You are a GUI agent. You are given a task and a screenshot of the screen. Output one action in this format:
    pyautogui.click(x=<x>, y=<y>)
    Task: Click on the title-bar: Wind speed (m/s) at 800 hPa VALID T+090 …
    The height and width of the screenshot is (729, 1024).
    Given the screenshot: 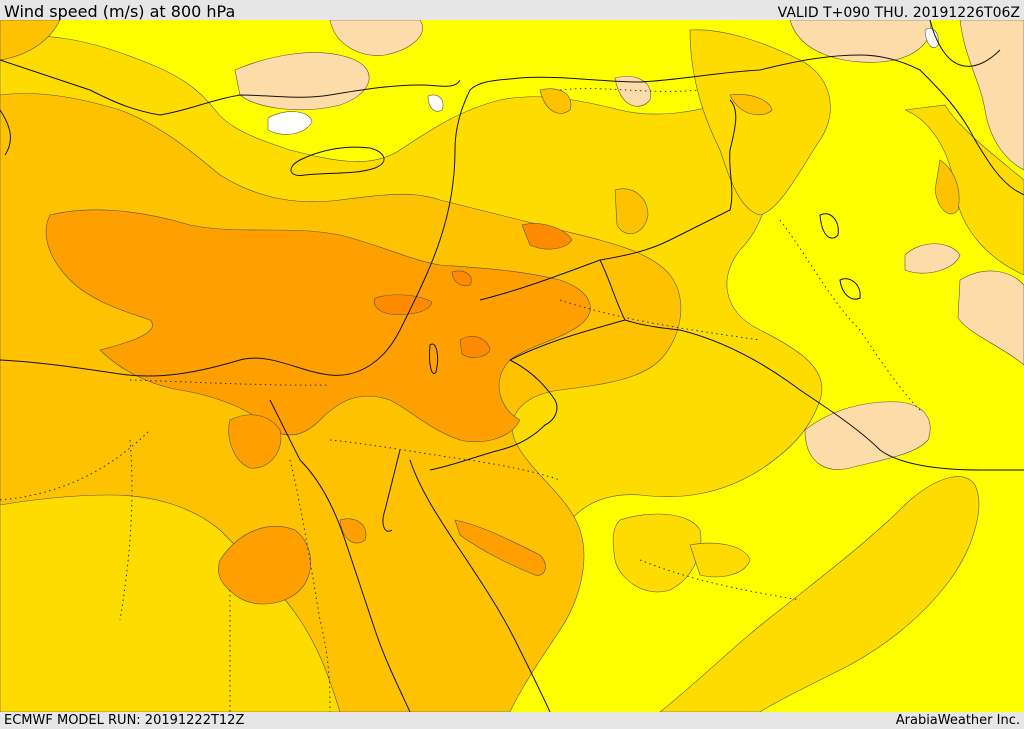 What is the action you would take?
    pyautogui.click(x=512, y=10)
    